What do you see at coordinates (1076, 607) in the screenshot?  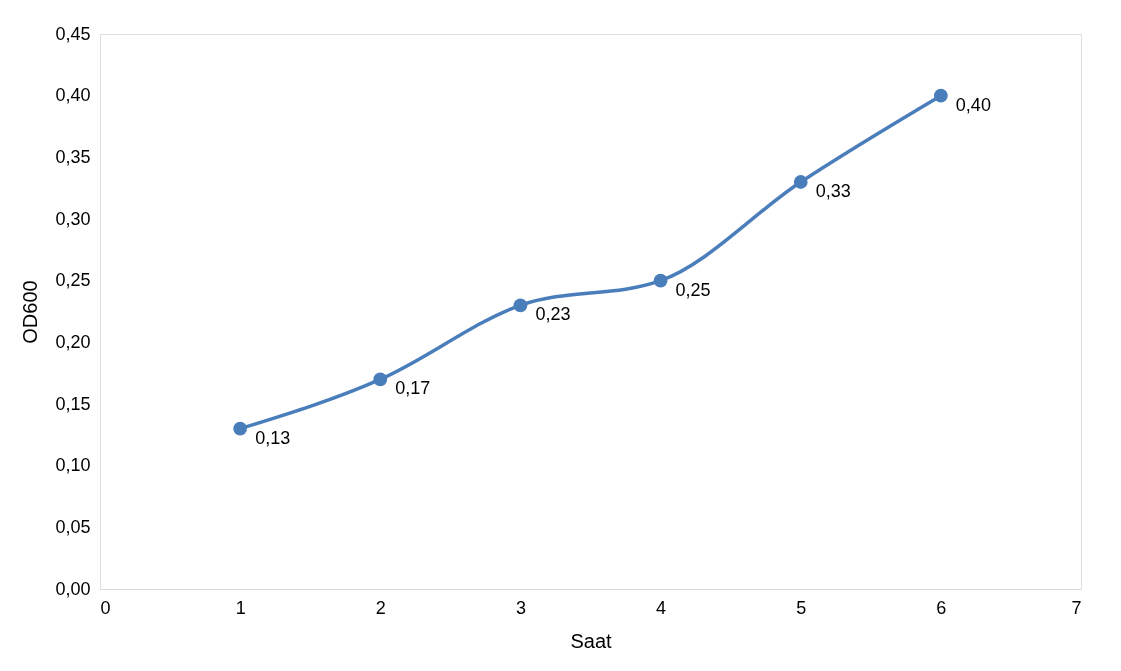 I see `x-tick-label: 7` at bounding box center [1076, 607].